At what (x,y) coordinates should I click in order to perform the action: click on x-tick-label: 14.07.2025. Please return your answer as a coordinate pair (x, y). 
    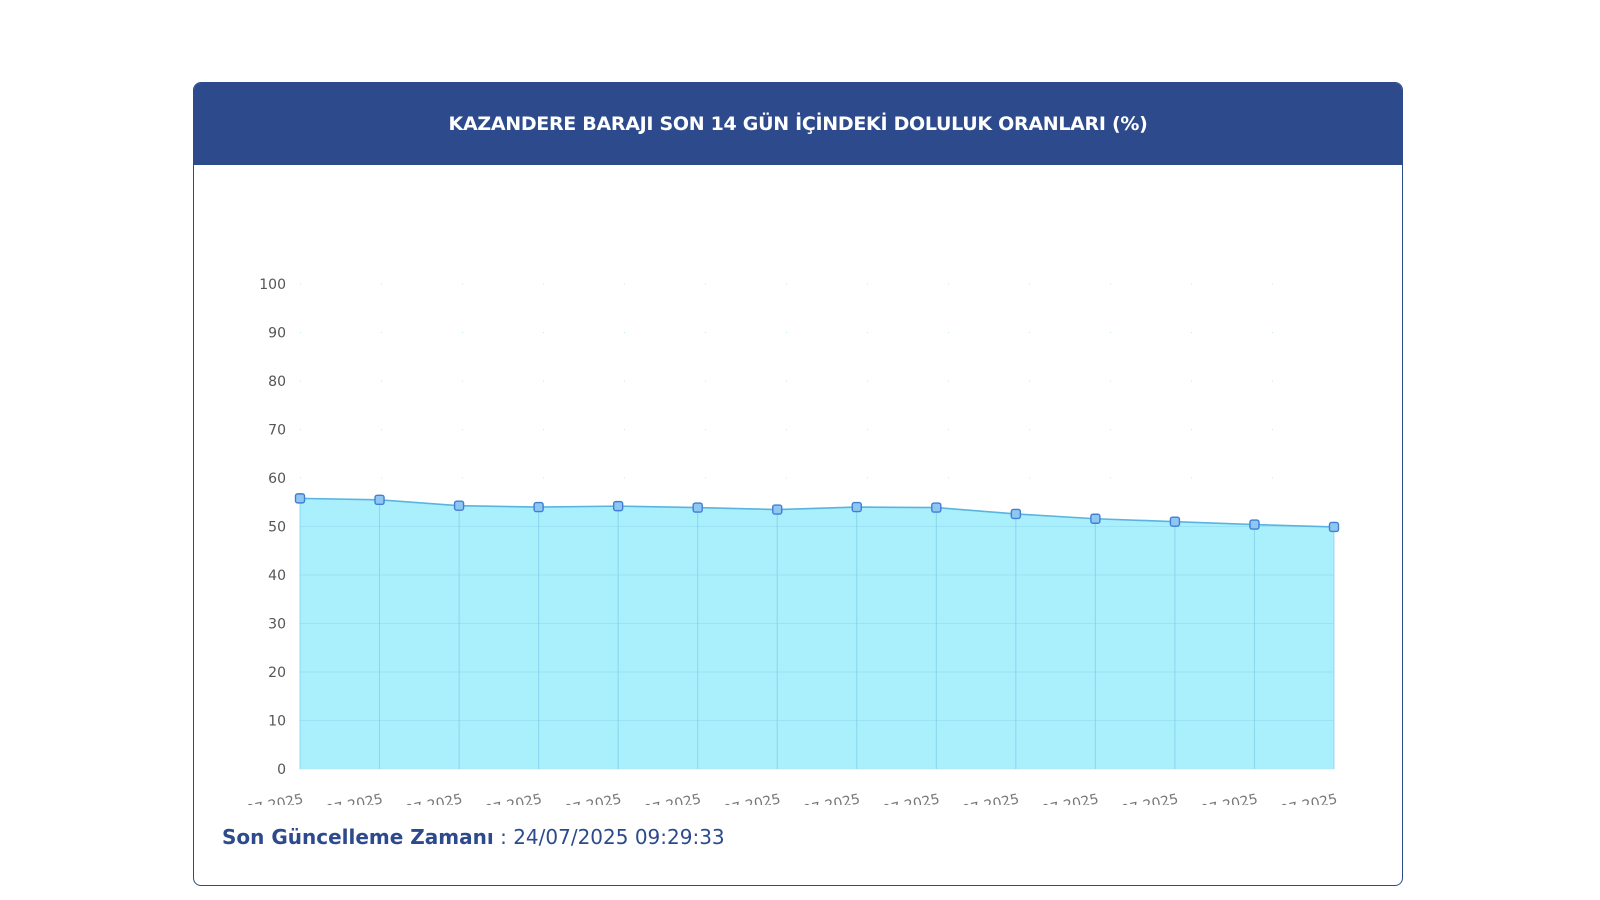
    Looking at the image, I should click on (503, 798).